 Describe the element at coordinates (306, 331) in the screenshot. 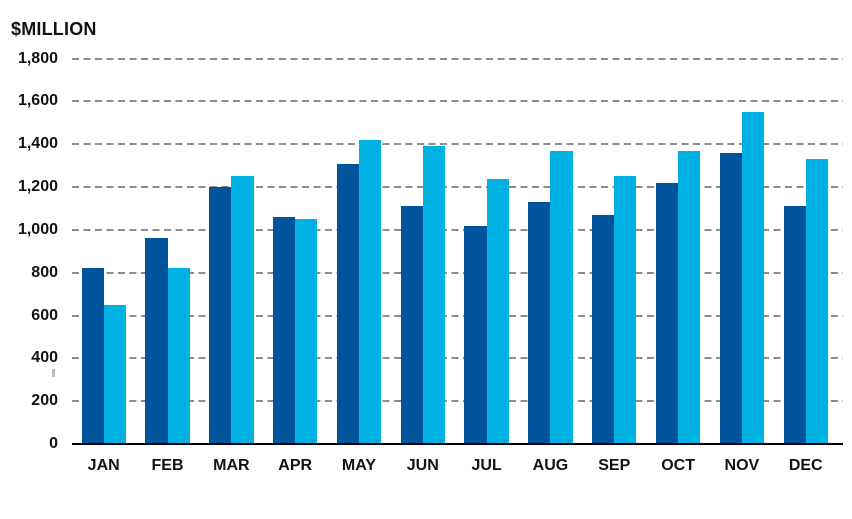

I see `bar-light-blue-apr` at that location.